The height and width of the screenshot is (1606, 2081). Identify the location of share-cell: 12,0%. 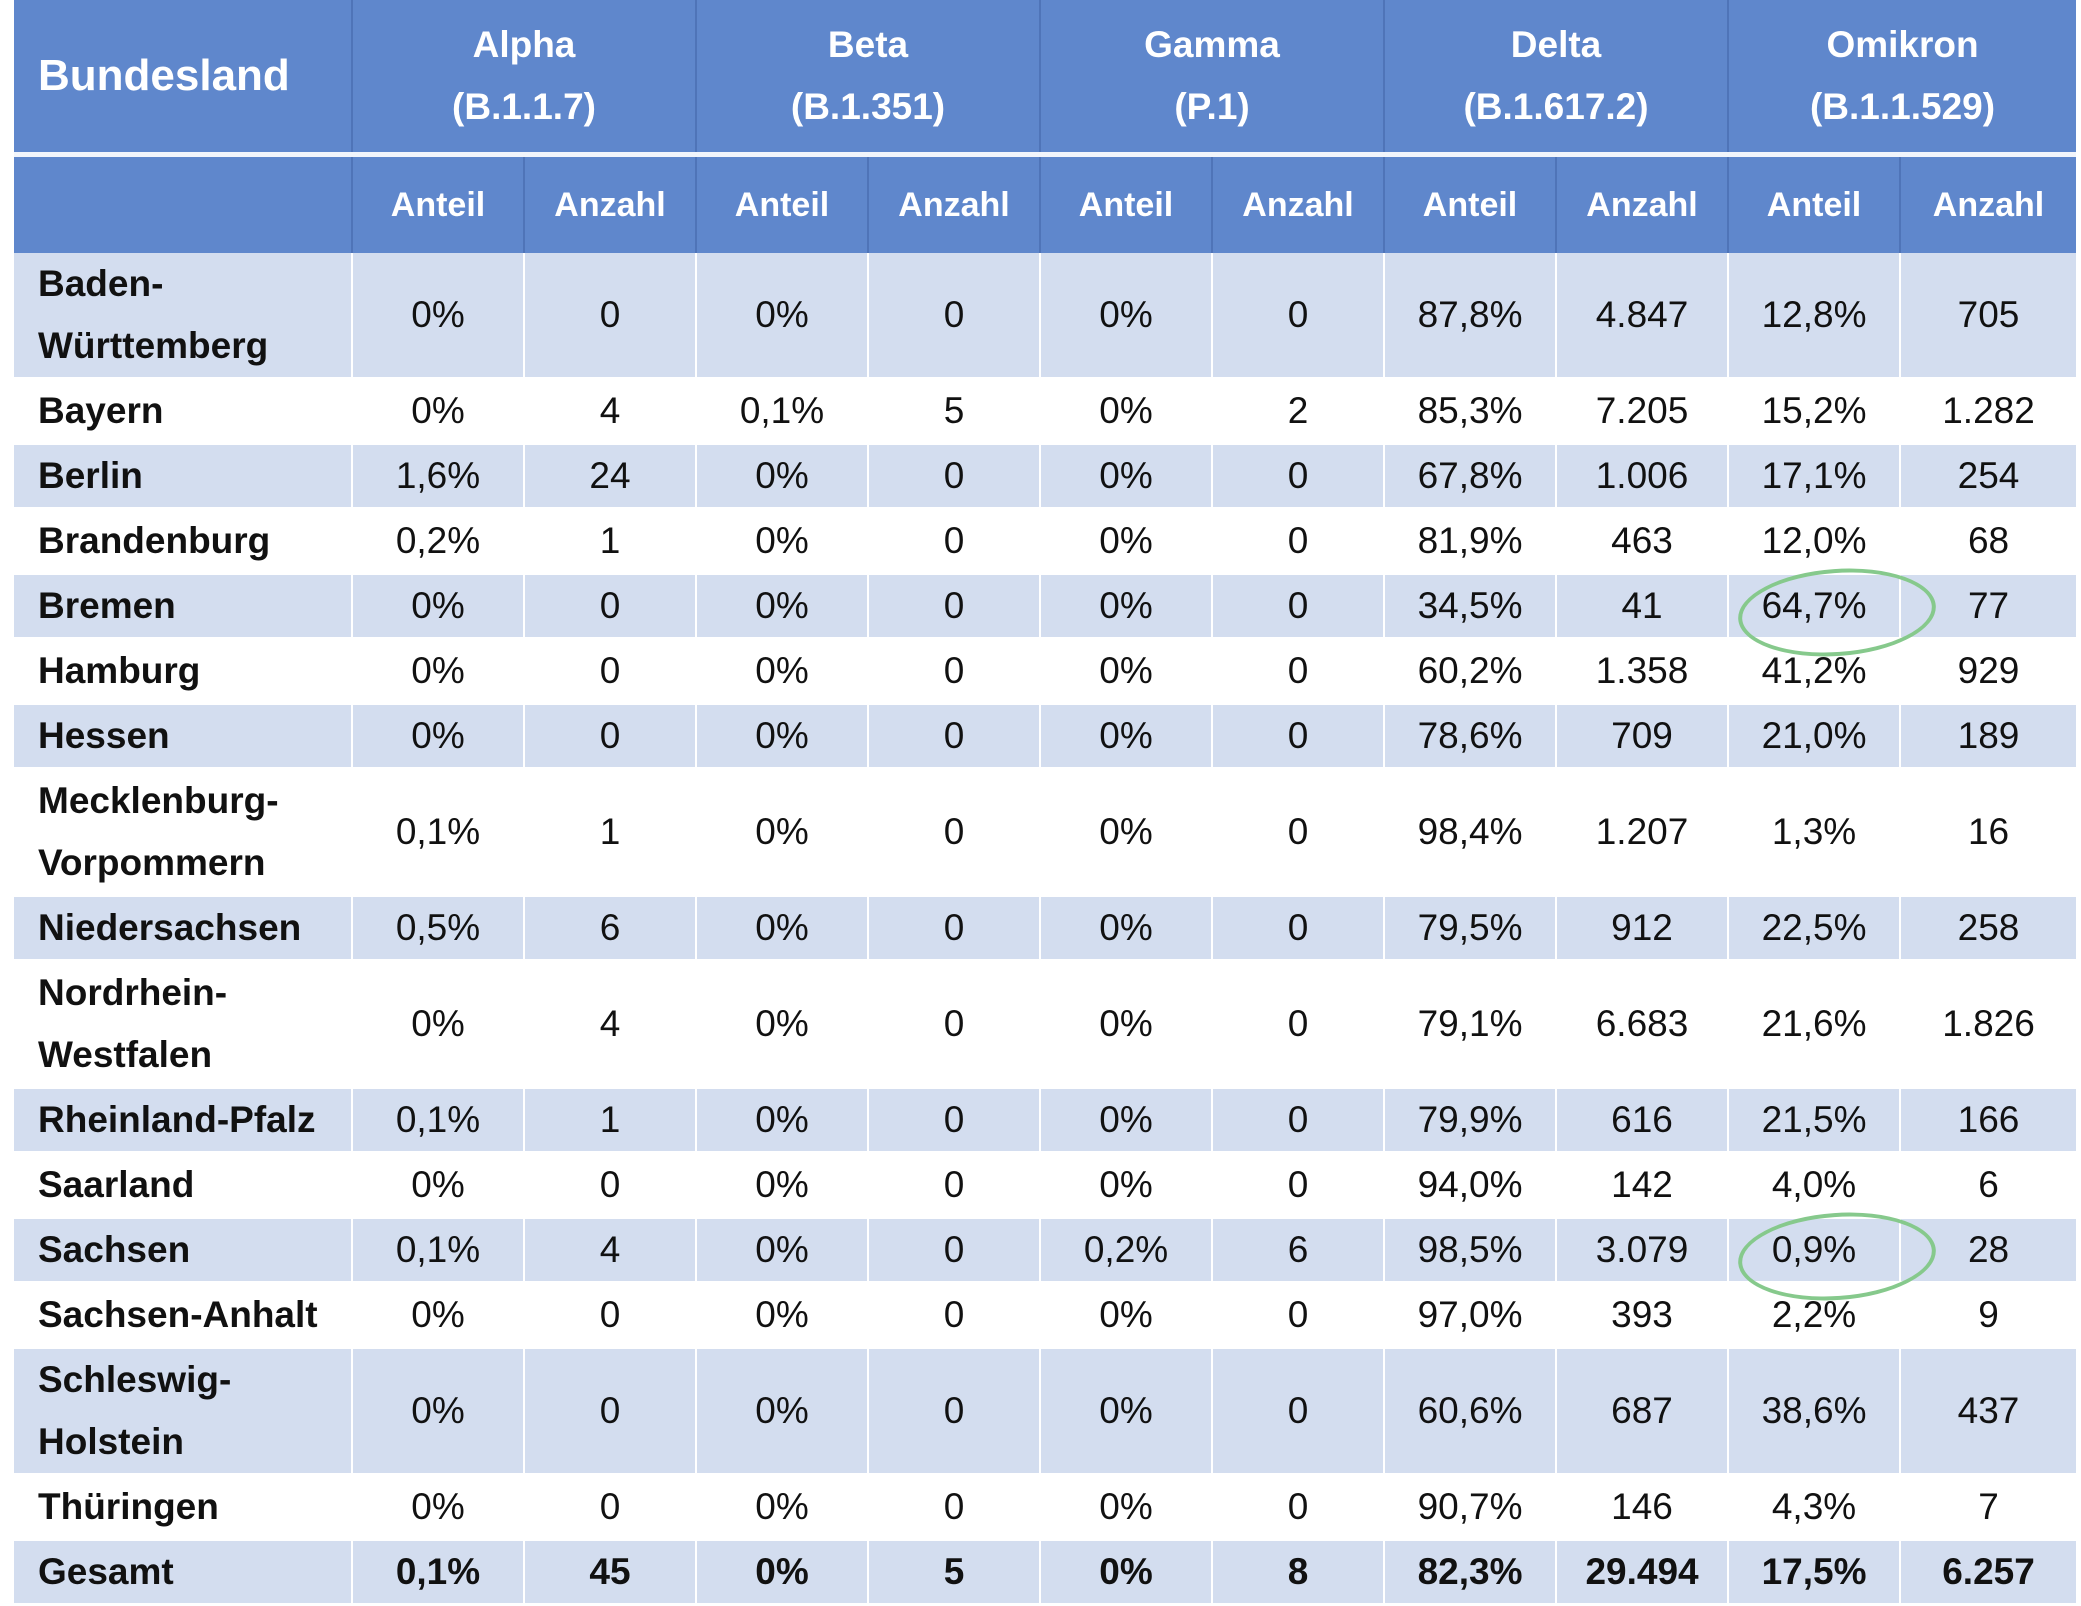
(1814, 541).